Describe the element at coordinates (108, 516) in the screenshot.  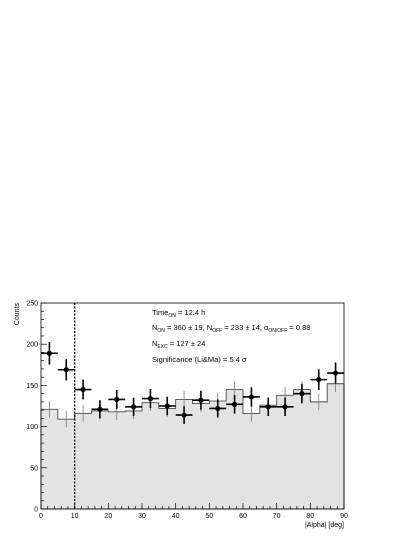
I see `x-tick-label: 20` at that location.